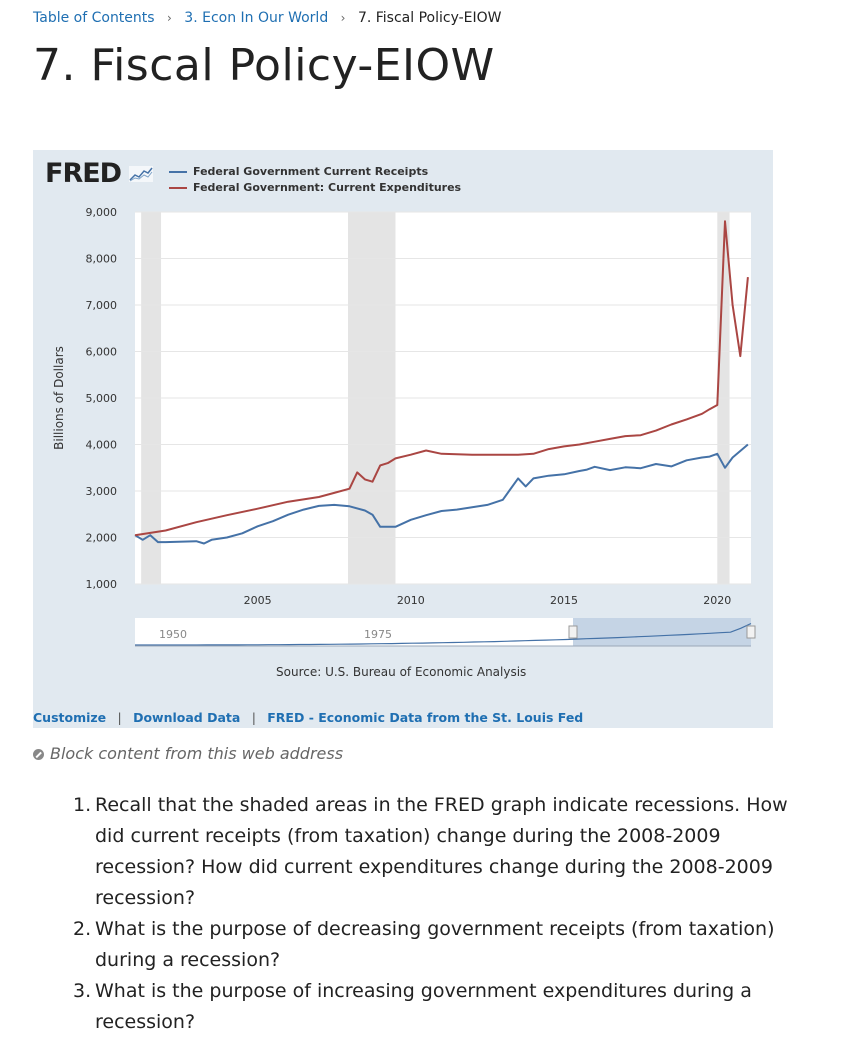 The width and height of the screenshot is (851, 1038). What do you see at coordinates (94, 18) in the screenshot?
I see `breadcrumb-link-toc: Table of Contents` at bounding box center [94, 18].